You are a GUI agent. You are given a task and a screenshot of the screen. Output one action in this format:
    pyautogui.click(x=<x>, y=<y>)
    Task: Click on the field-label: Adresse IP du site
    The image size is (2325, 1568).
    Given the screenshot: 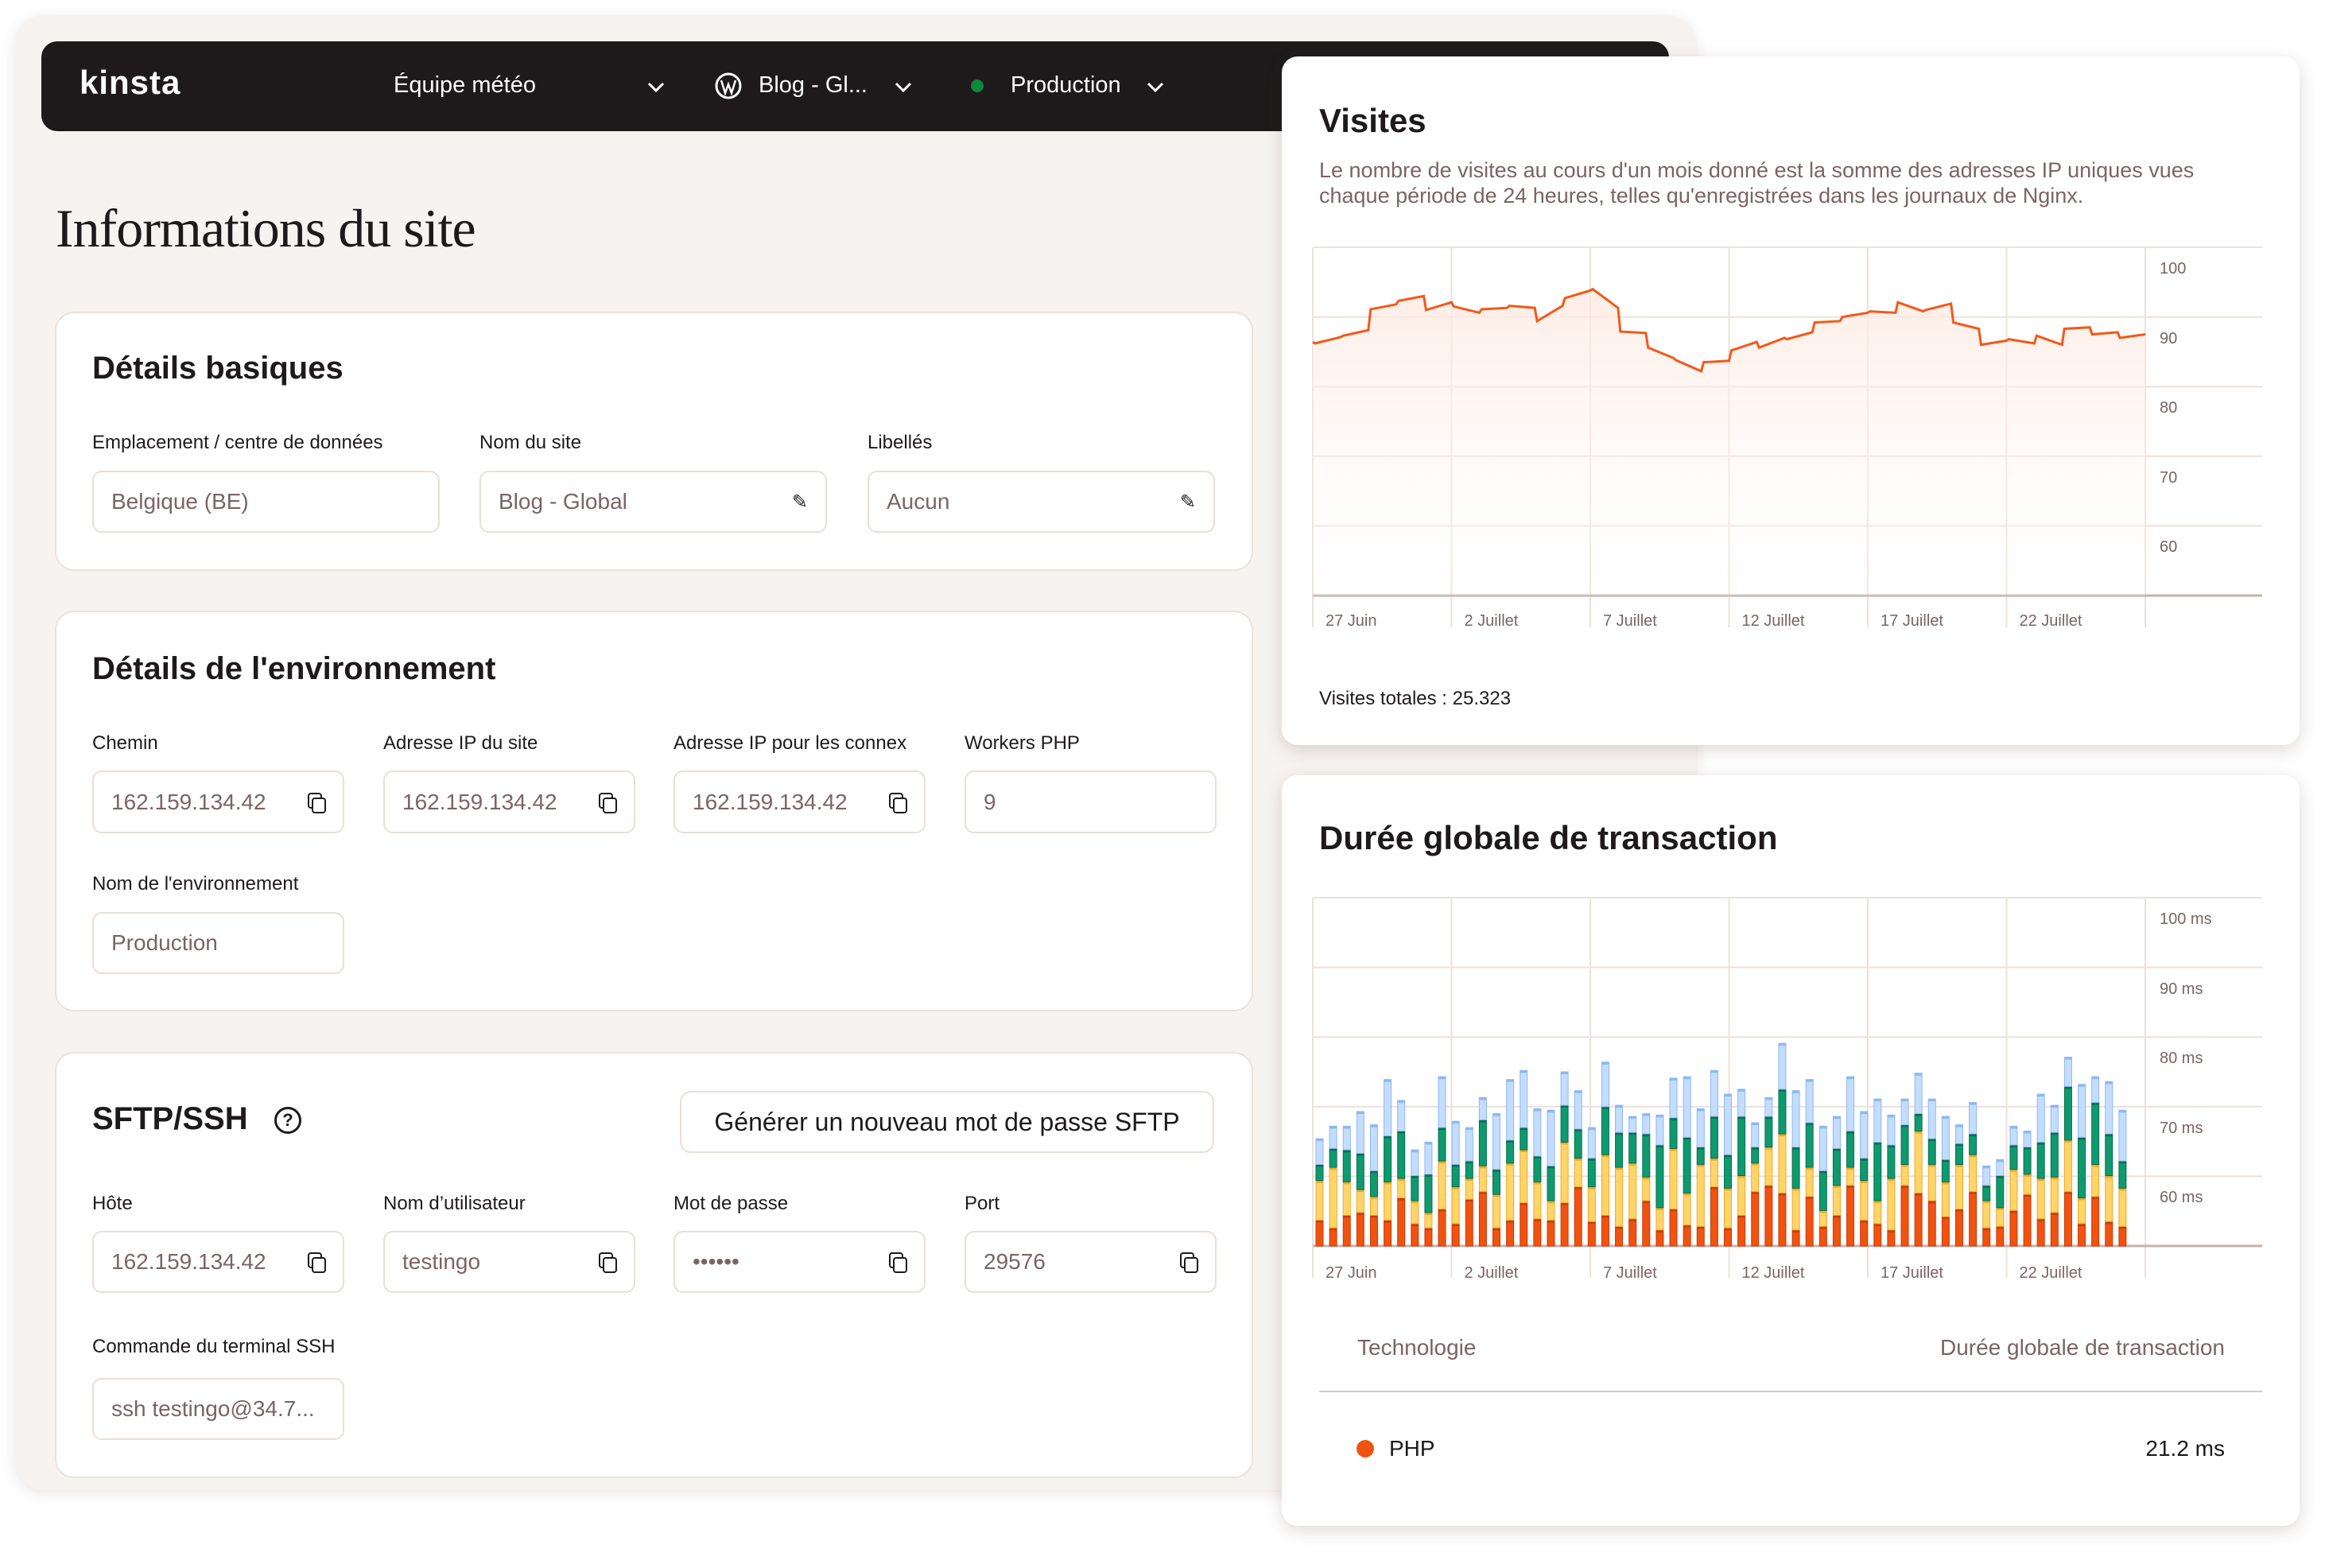 What is the action you would take?
    pyautogui.click(x=460, y=743)
    